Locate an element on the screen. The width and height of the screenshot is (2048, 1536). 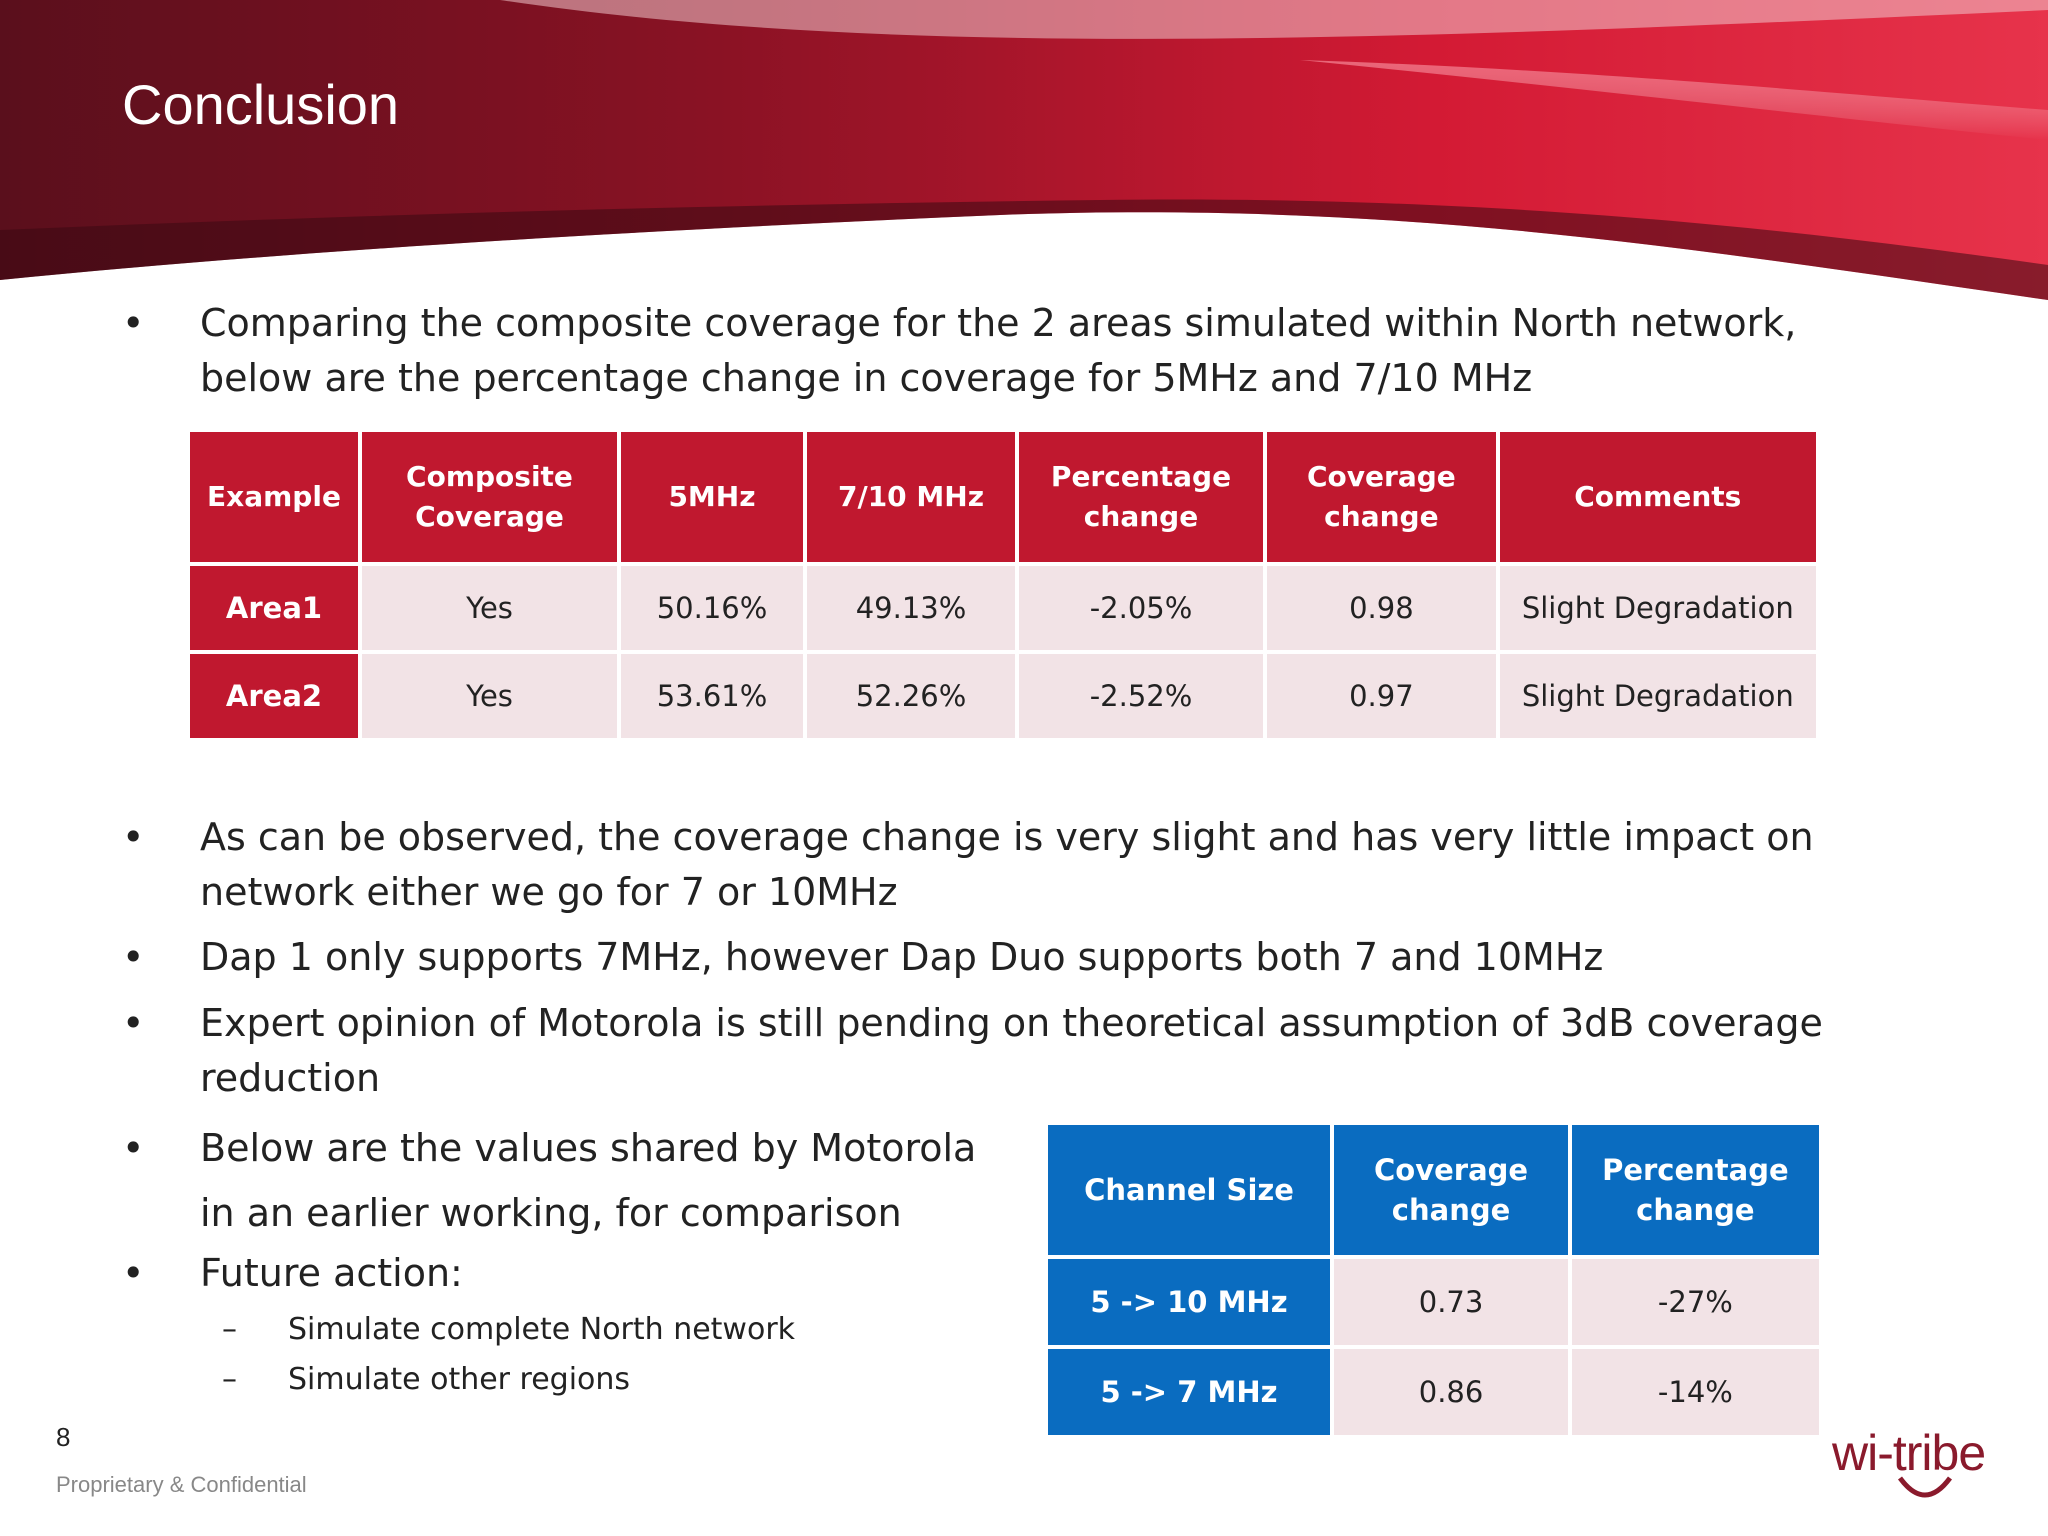
table-row: 5 -> 10 MHz 0.73 -27% is located at coordinates (1433, 1302).